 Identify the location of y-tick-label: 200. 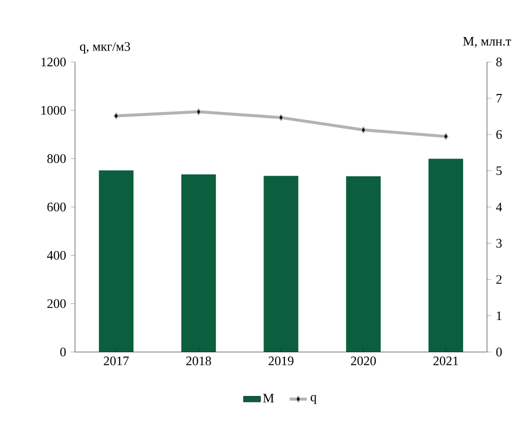
(56, 303).